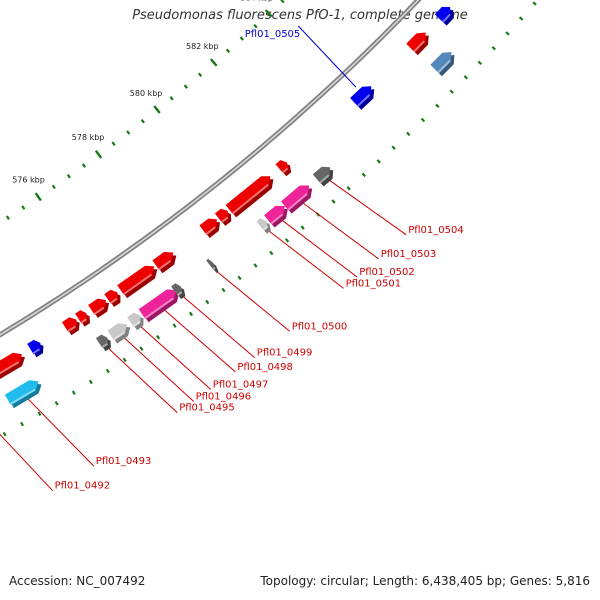  Describe the element at coordinates (256, 1) in the screenshot. I see `tick-label: 584 kbp` at that location.